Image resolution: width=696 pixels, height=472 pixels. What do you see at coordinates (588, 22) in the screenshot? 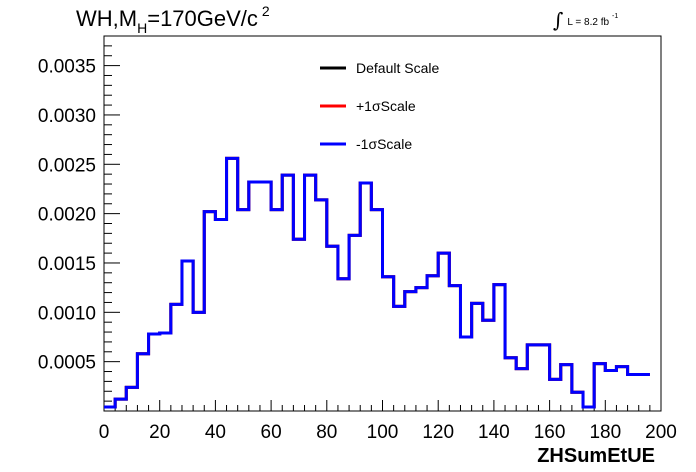
I see `luminosity-text: L = 8.2 fb` at bounding box center [588, 22].